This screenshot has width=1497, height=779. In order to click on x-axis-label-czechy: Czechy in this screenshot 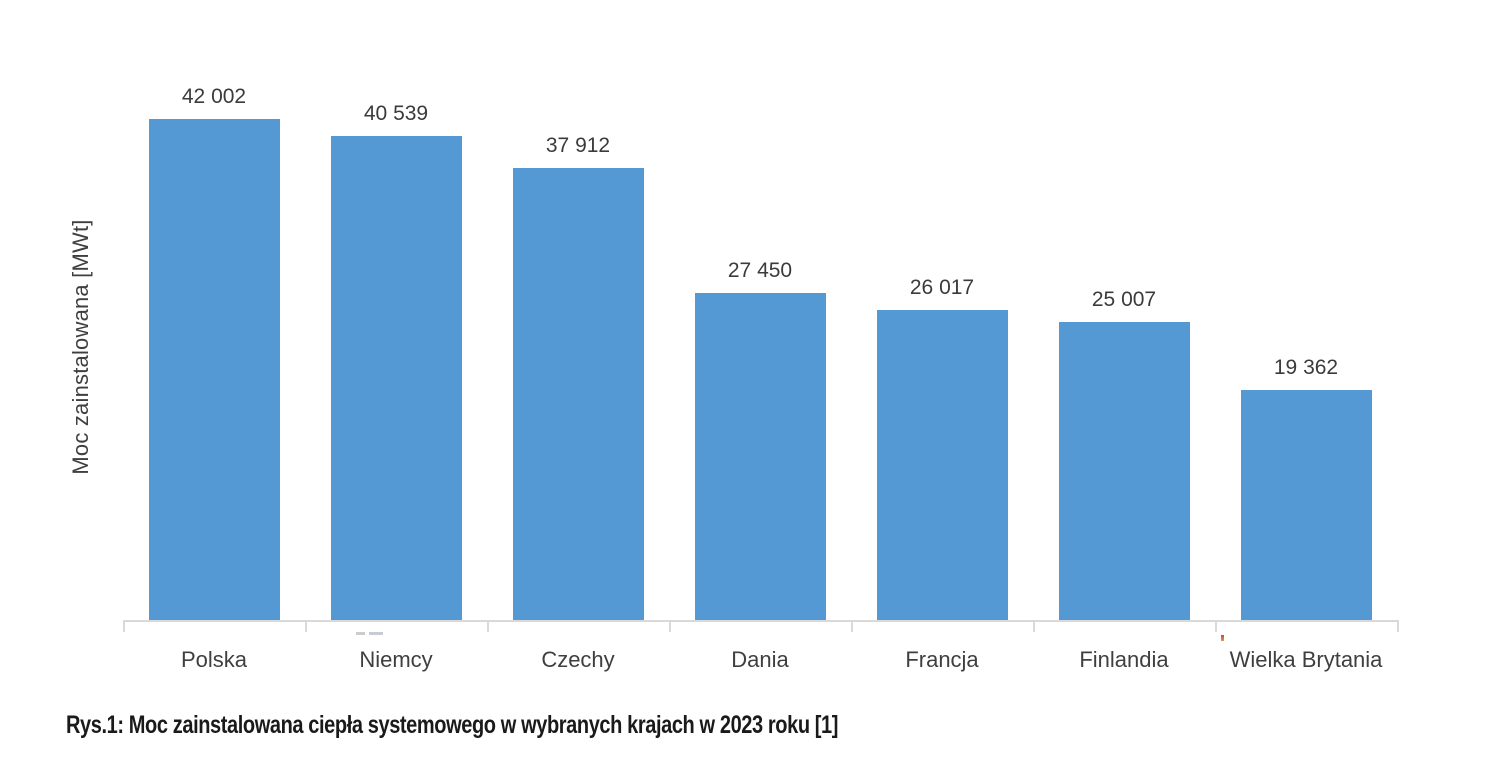, I will do `click(578, 659)`.